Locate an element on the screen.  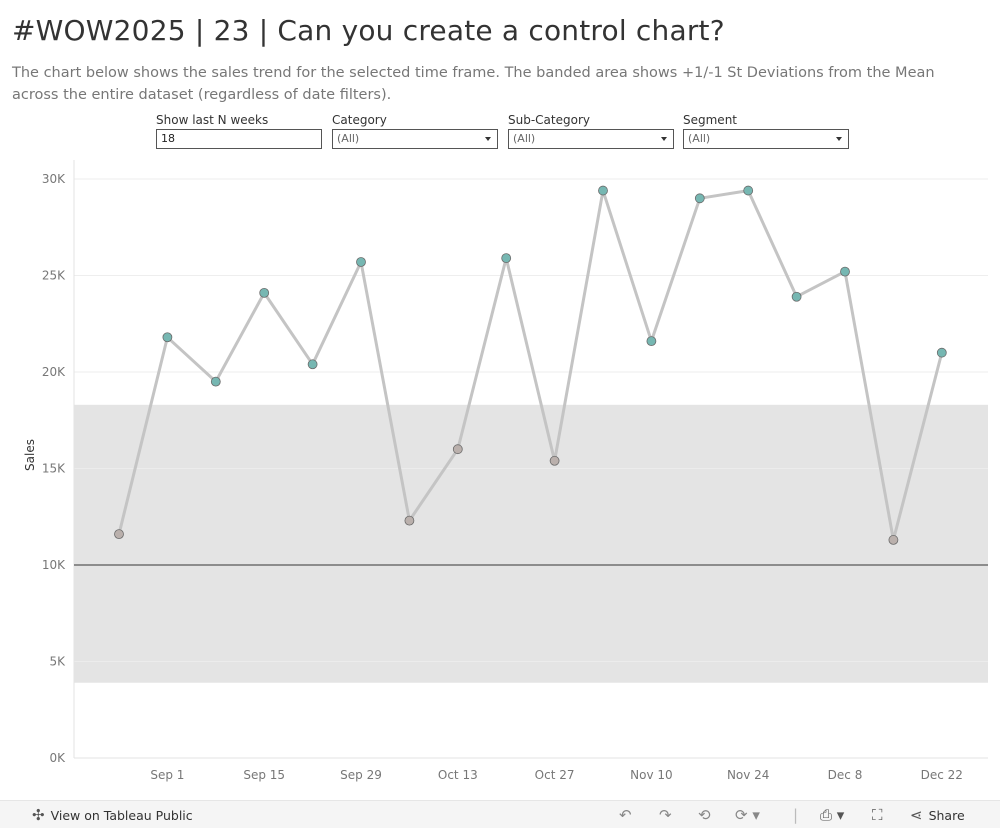
filter-segment: Segment (All) is located at coordinates (766, 131).